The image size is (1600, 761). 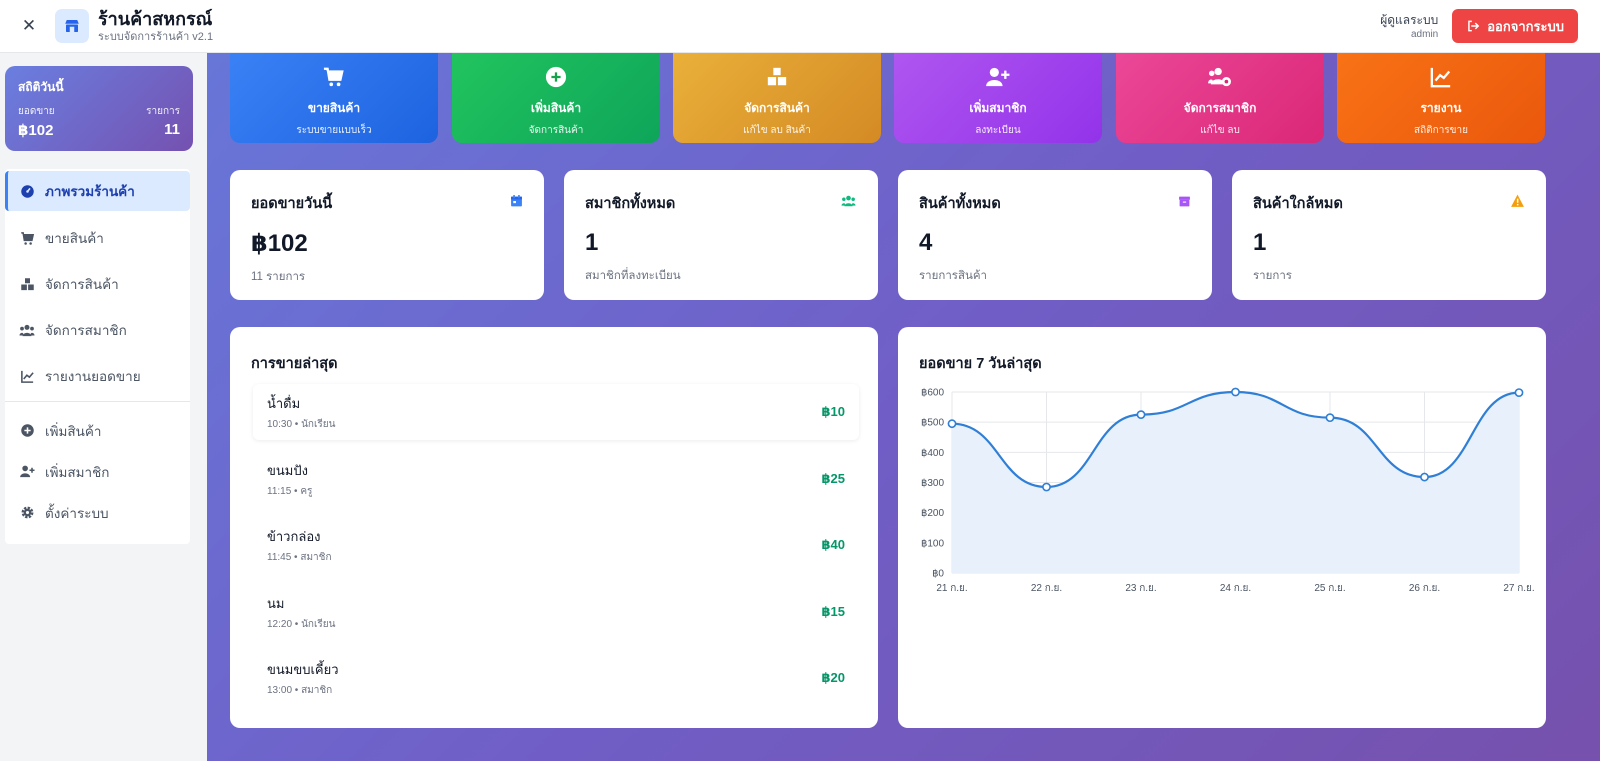 What do you see at coordinates (90, 191) in the screenshot?
I see `sidebar-item-label: ภาพรวมร้านค้า` at bounding box center [90, 191].